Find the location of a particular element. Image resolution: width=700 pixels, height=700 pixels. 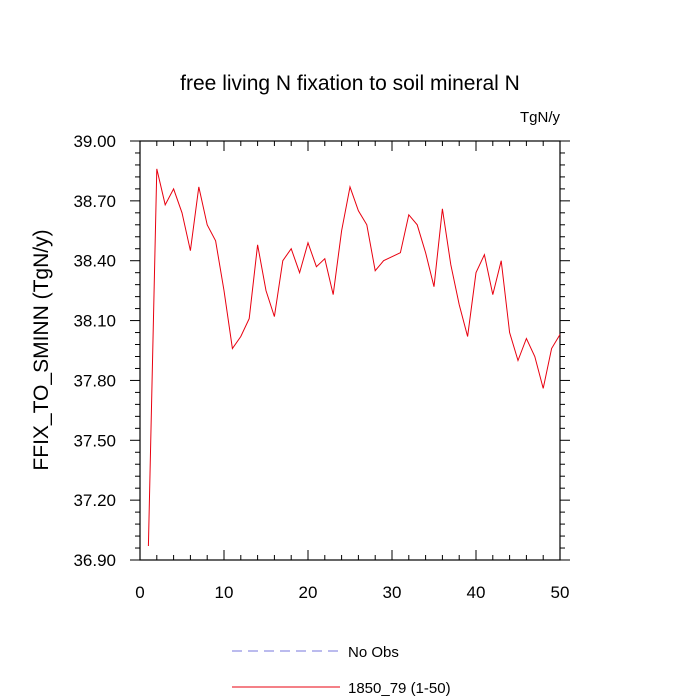

legend-label-0: No Obs is located at coordinates (373, 652).